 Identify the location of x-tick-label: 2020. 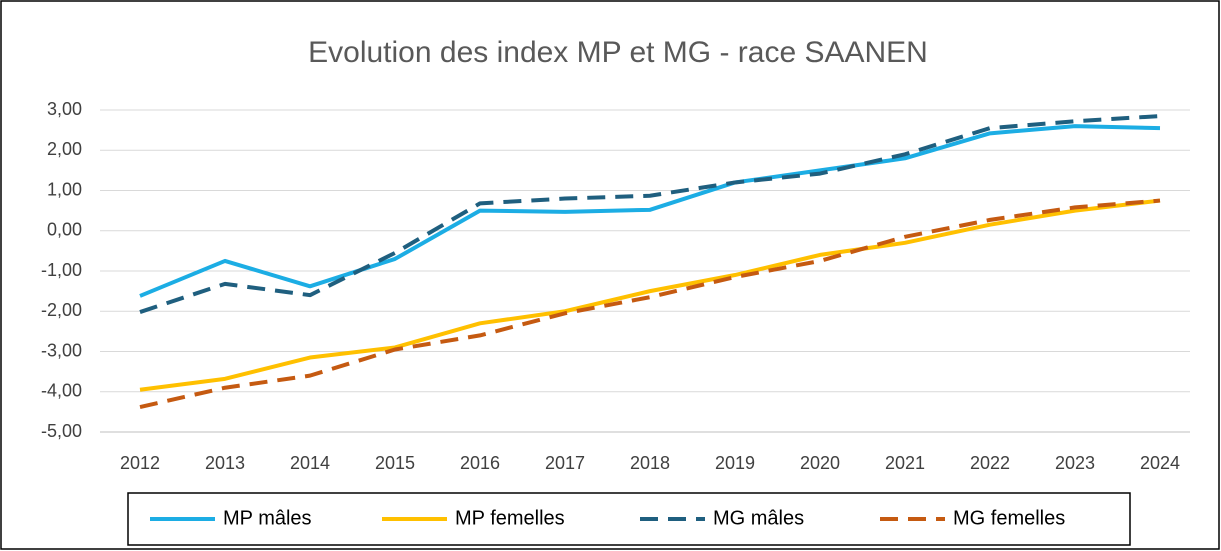
(820, 463).